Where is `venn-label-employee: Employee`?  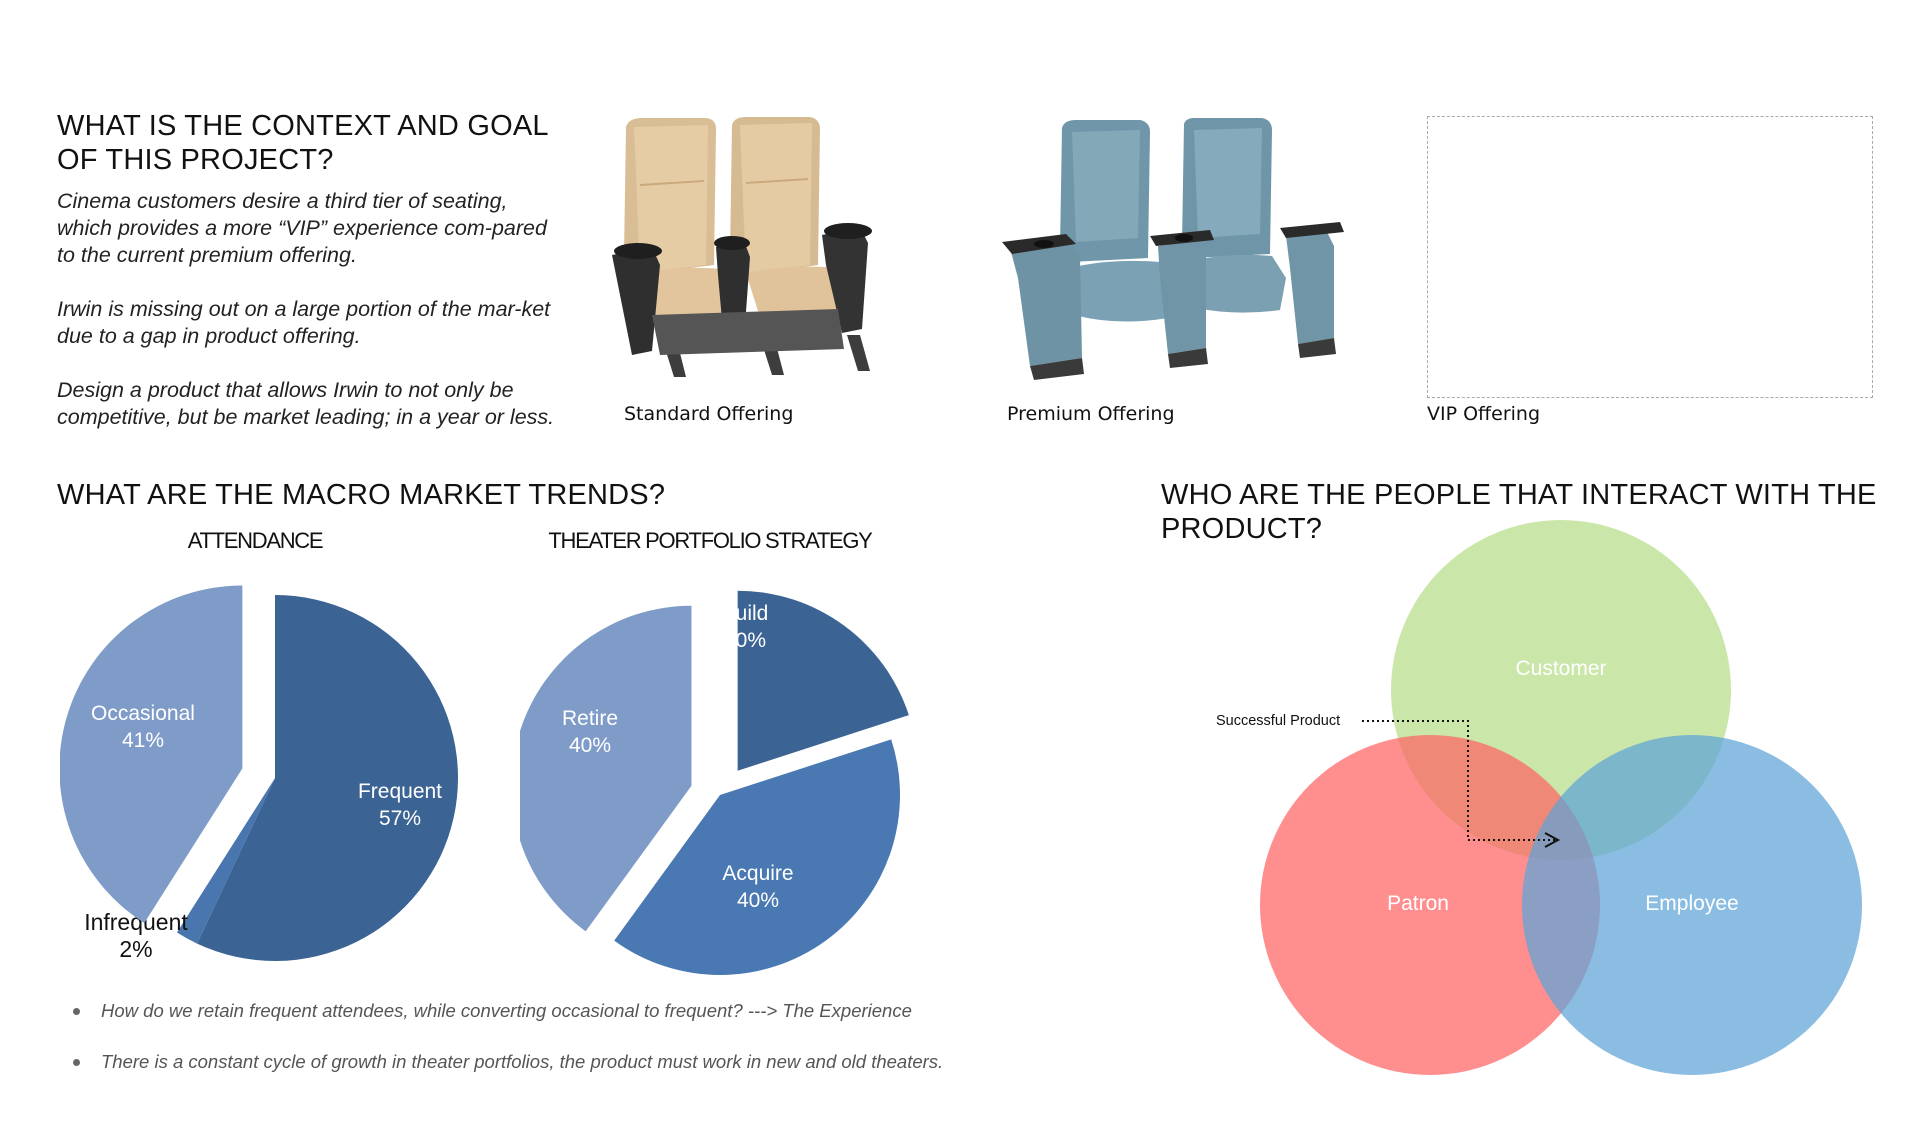 venn-label-employee: Employee is located at coordinates (1691, 903).